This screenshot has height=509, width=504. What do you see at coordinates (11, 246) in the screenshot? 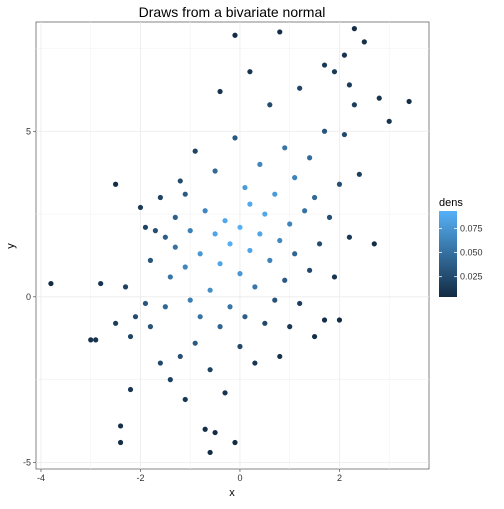
I see `y-axis-title: y` at bounding box center [11, 246].